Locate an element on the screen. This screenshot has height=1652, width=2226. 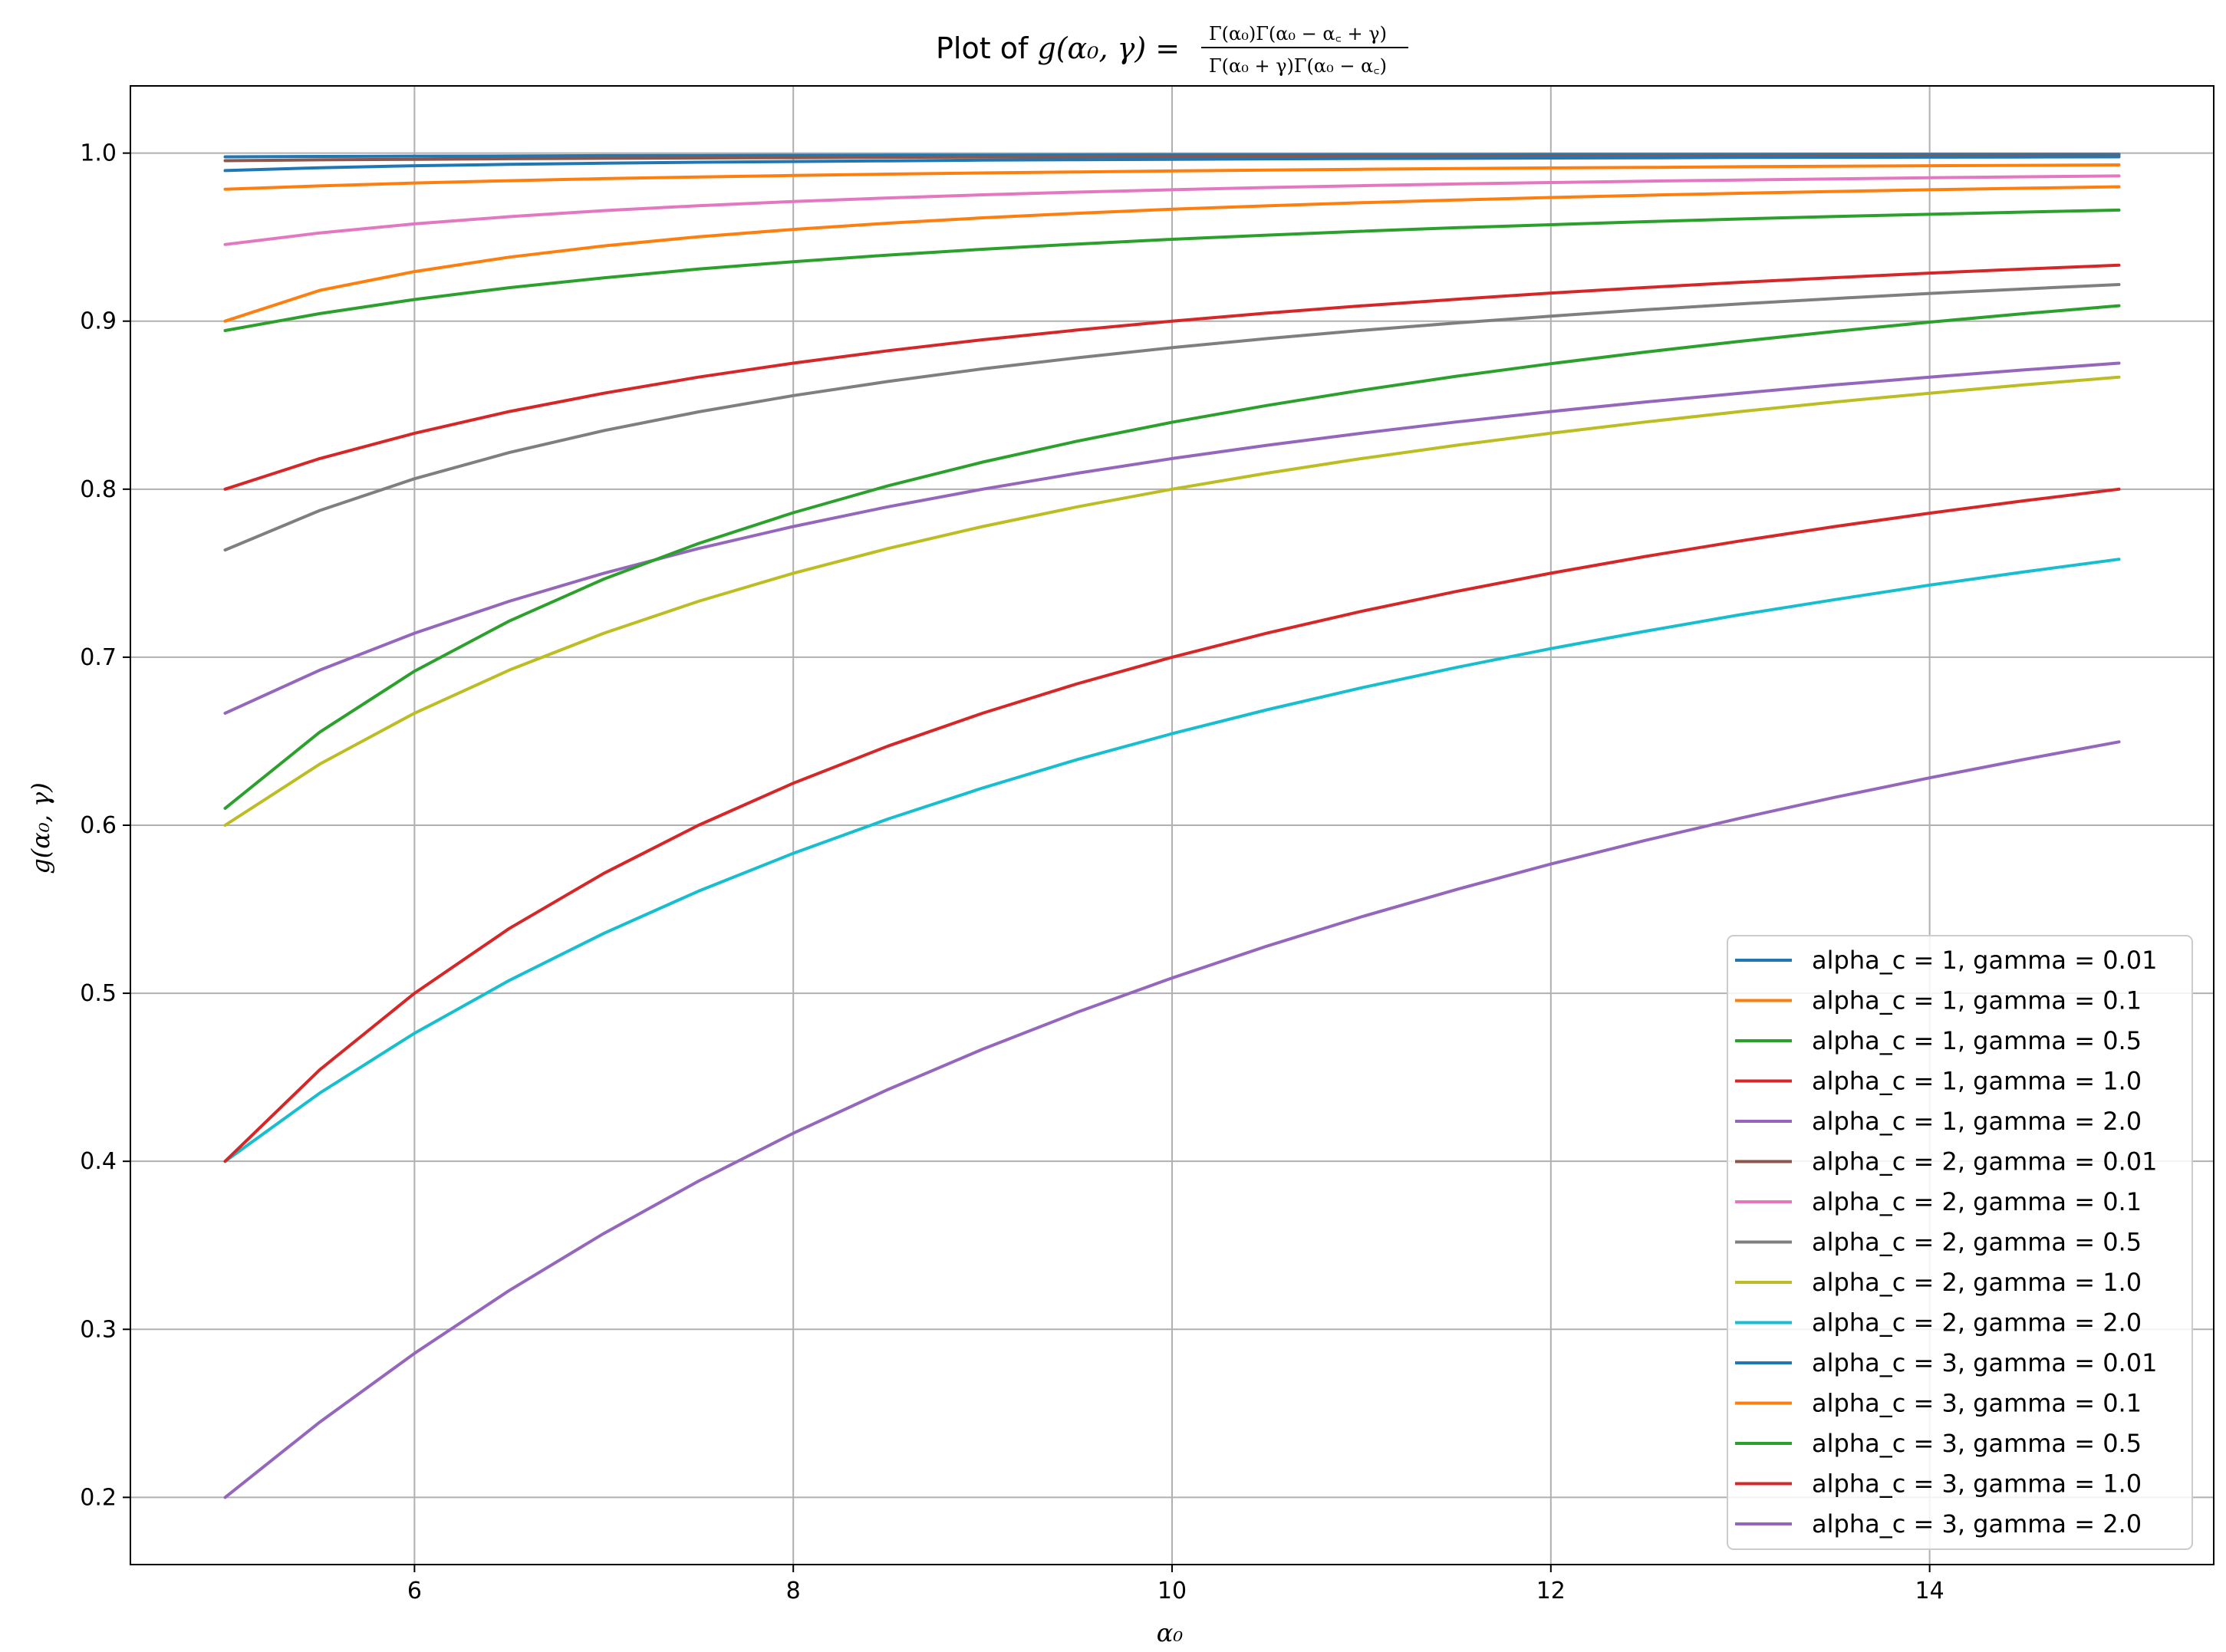
svg-text: Plot of g(α₀, γ) = is located at coordinates (1058, 48).